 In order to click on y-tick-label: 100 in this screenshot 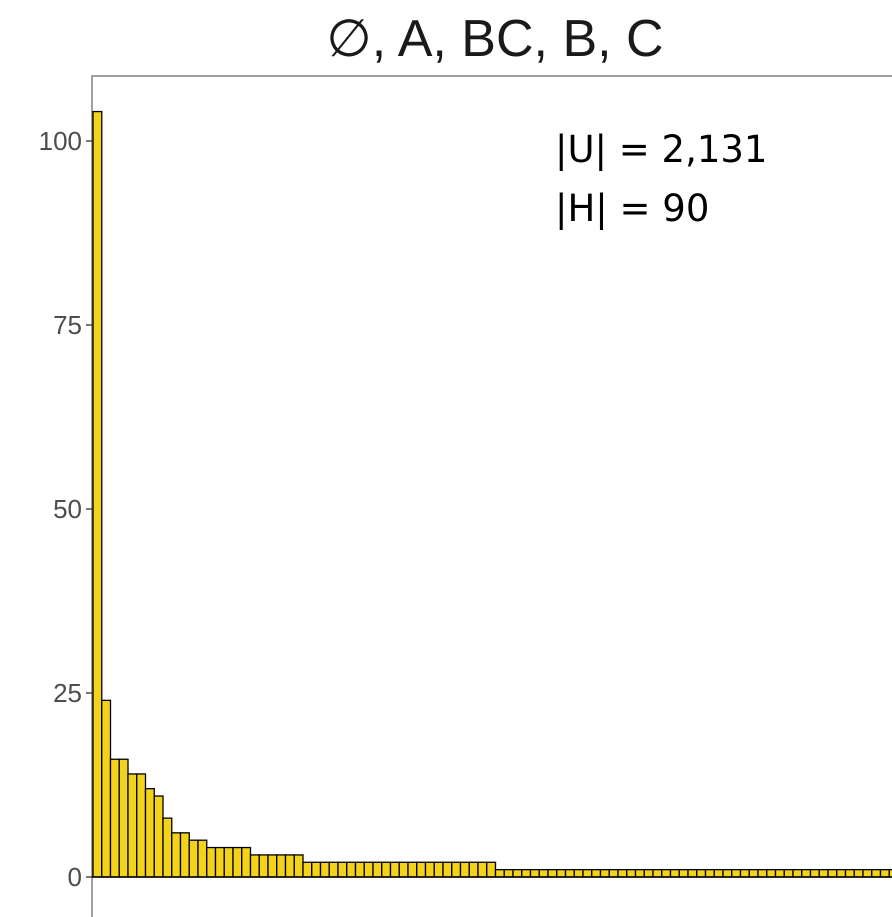, I will do `click(60, 141)`.